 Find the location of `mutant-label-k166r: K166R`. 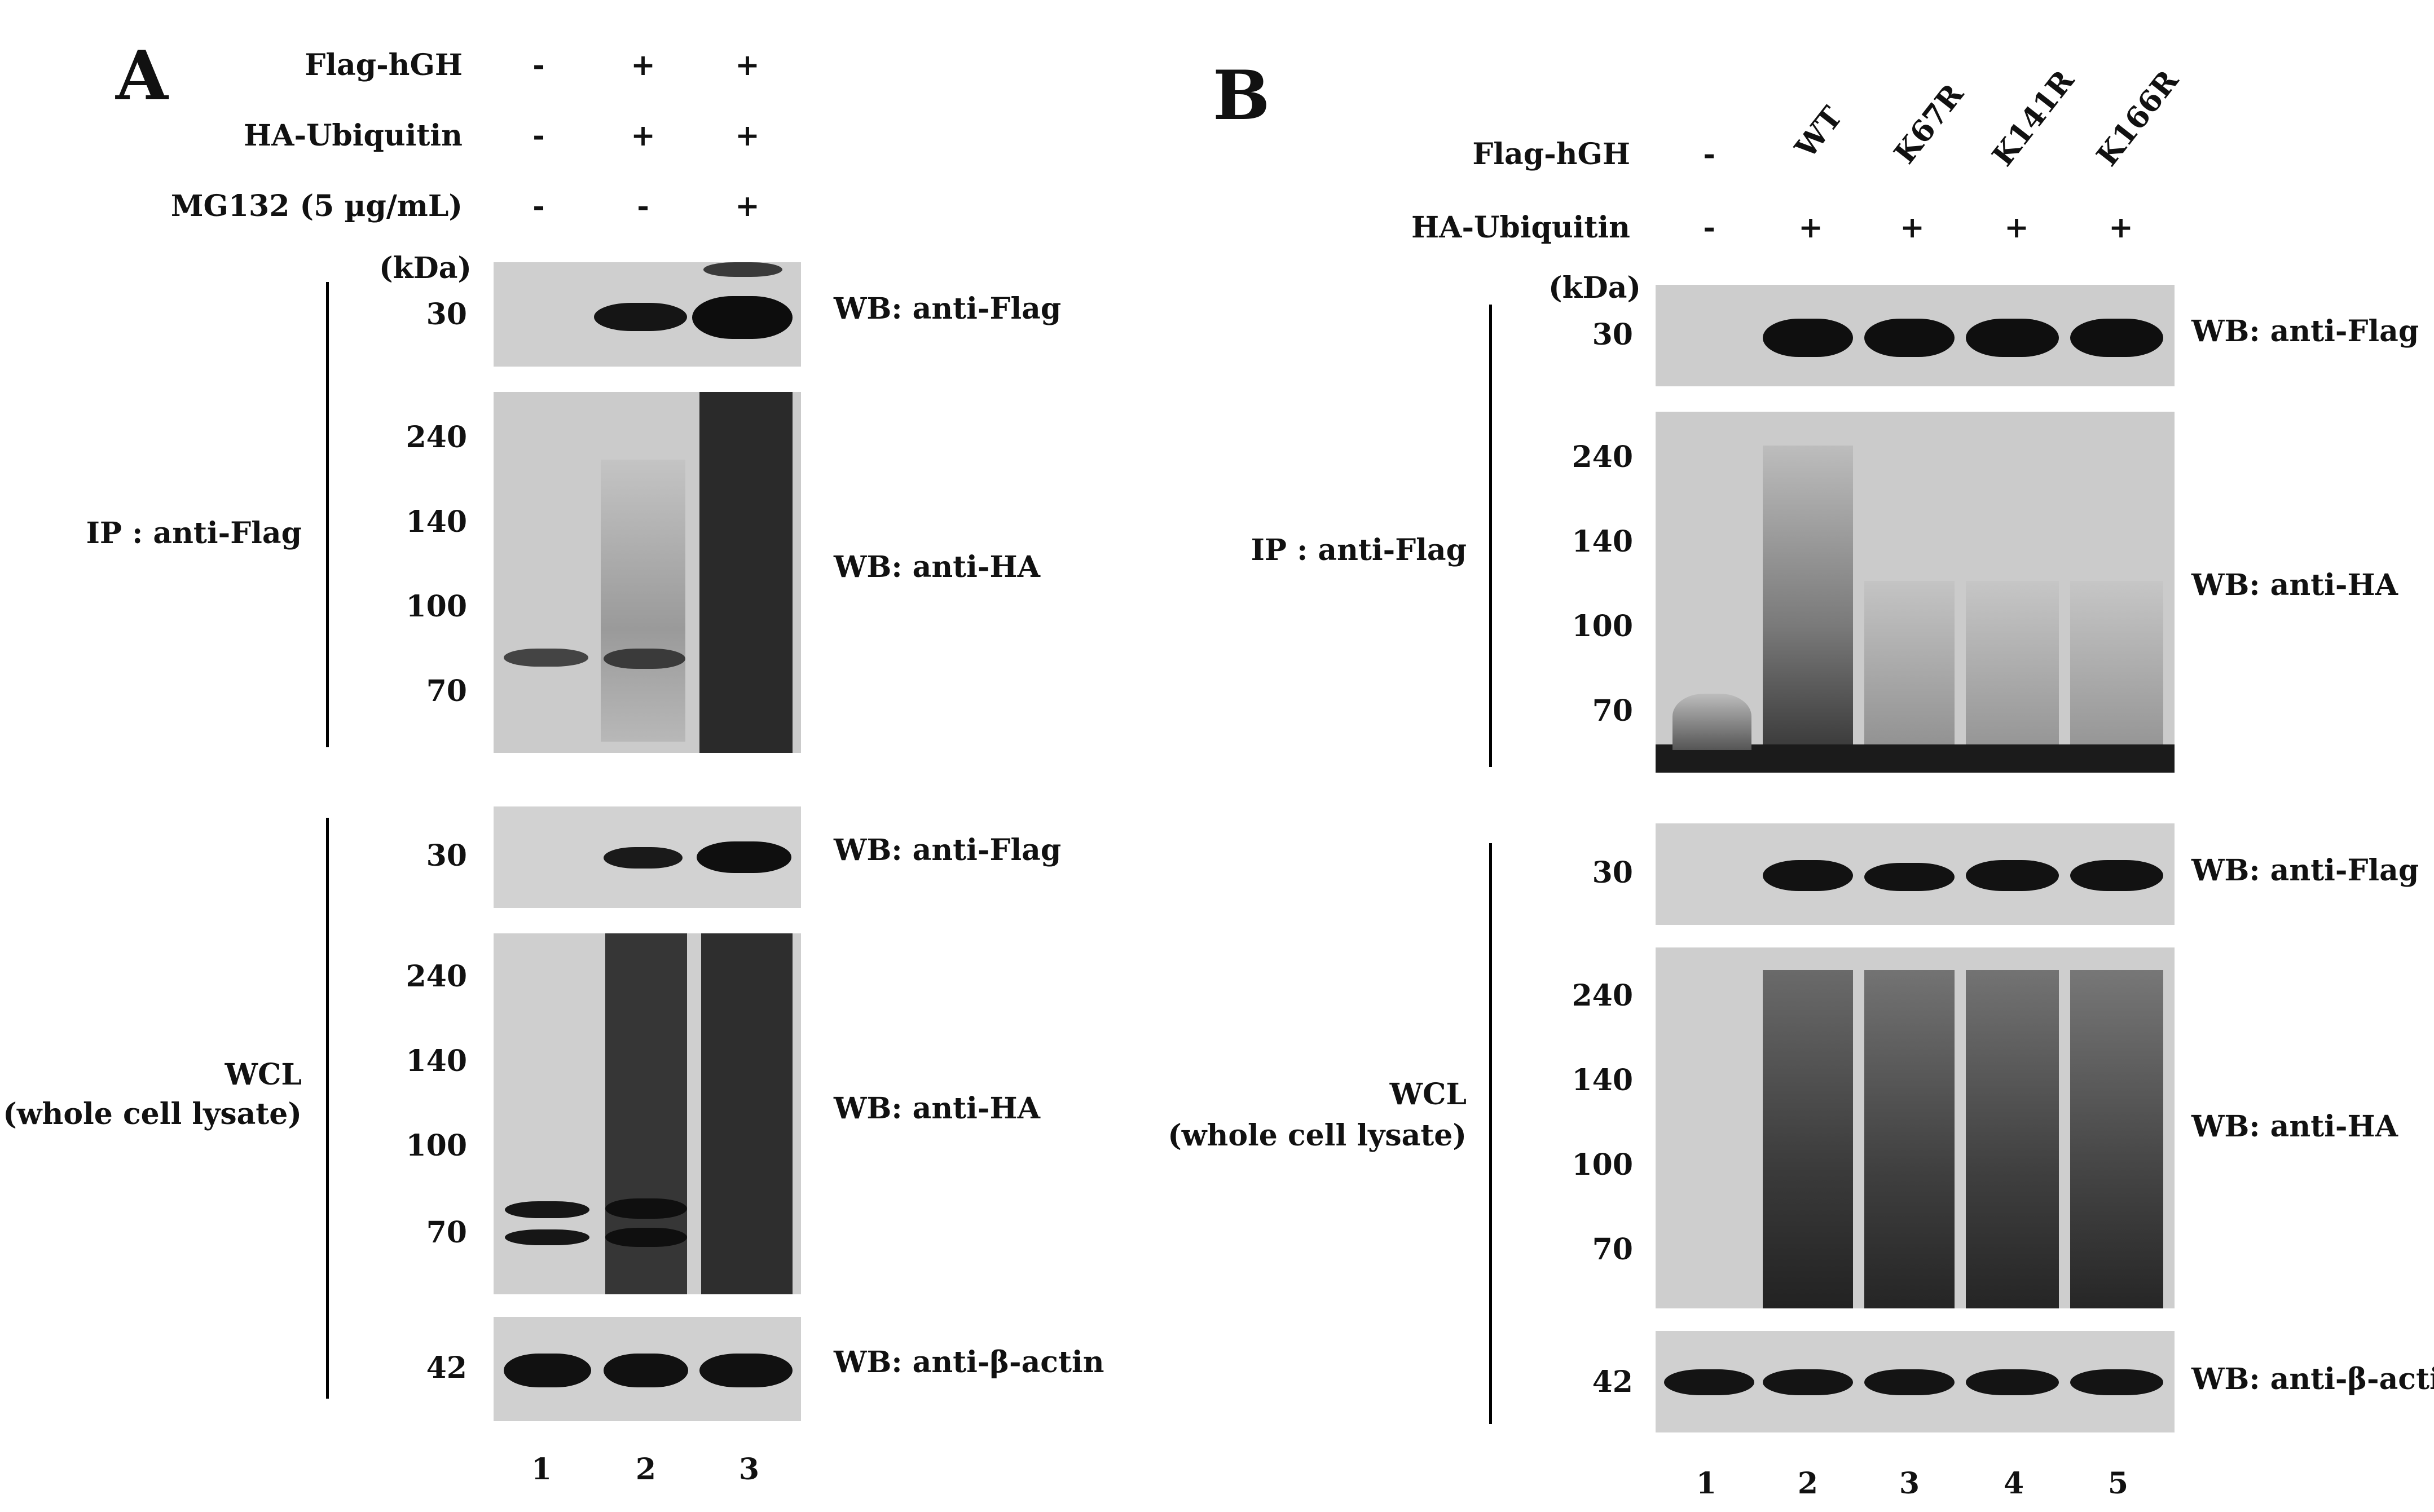

mutant-label-k166r: K166R is located at coordinates (2137, 118).